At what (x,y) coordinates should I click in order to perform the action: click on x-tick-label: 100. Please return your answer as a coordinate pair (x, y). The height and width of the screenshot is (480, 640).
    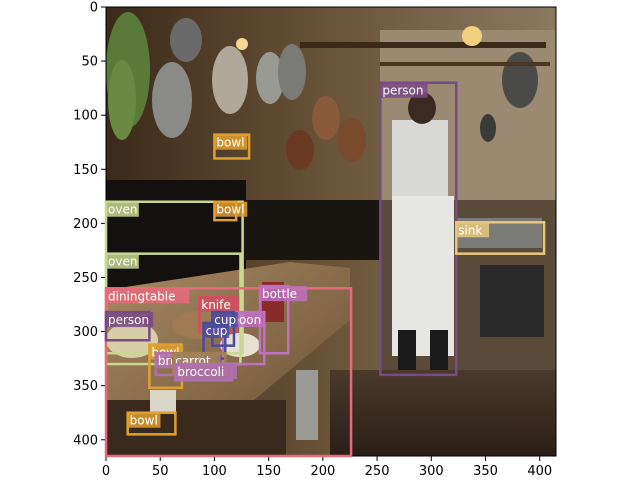
    Looking at the image, I should click on (214, 471).